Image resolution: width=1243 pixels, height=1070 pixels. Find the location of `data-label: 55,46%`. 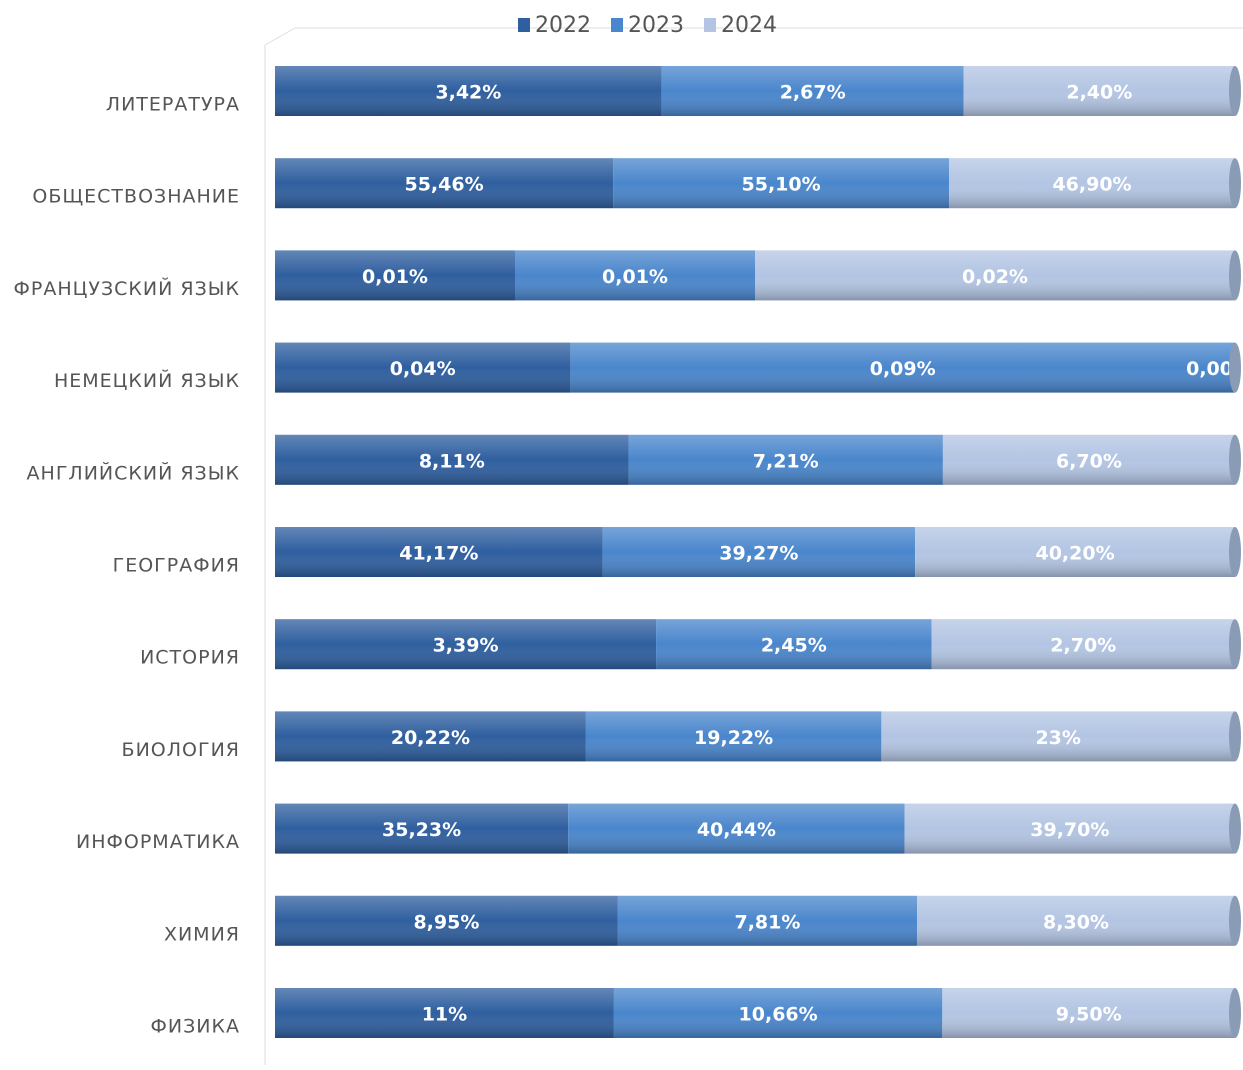

data-label: 55,46% is located at coordinates (443, 185).